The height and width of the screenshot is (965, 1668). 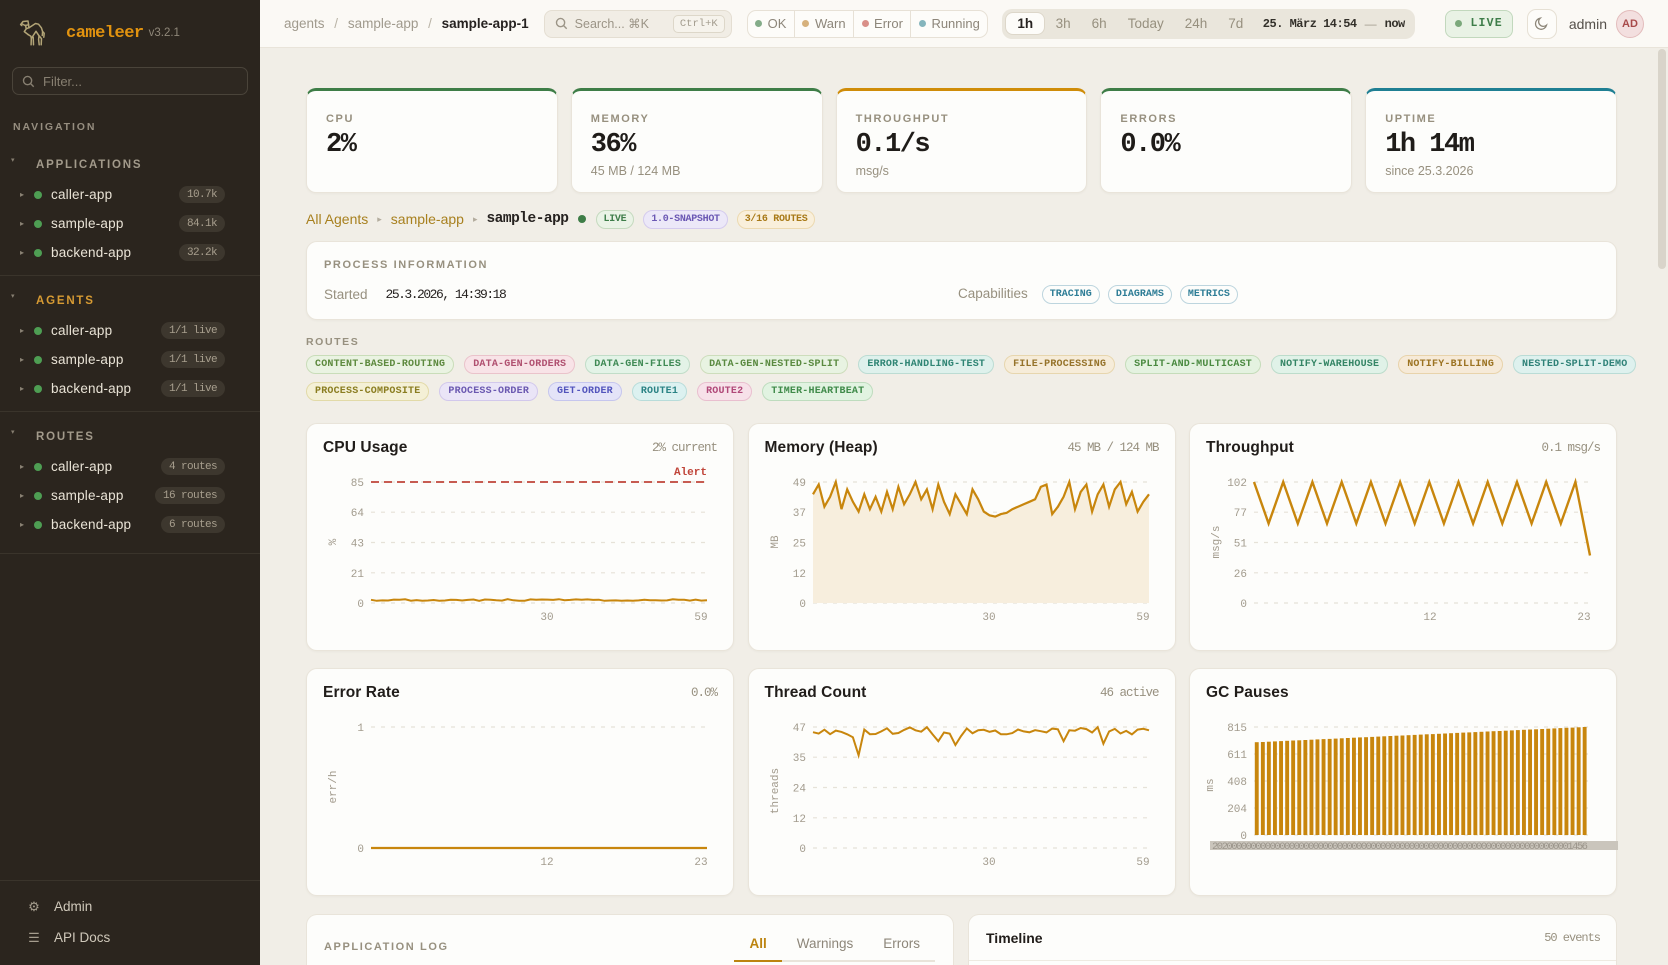 What do you see at coordinates (798, 484) in the screenshot?
I see `svg-text: 49` at bounding box center [798, 484].